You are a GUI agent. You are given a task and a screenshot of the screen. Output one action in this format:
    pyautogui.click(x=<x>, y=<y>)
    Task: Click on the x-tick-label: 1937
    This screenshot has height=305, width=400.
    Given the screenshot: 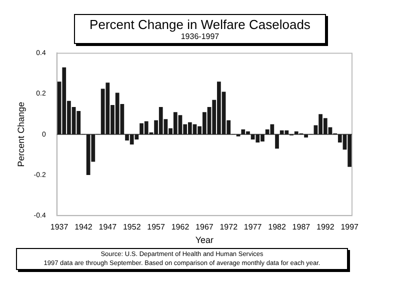 What is the action you would take?
    pyautogui.click(x=59, y=227)
    